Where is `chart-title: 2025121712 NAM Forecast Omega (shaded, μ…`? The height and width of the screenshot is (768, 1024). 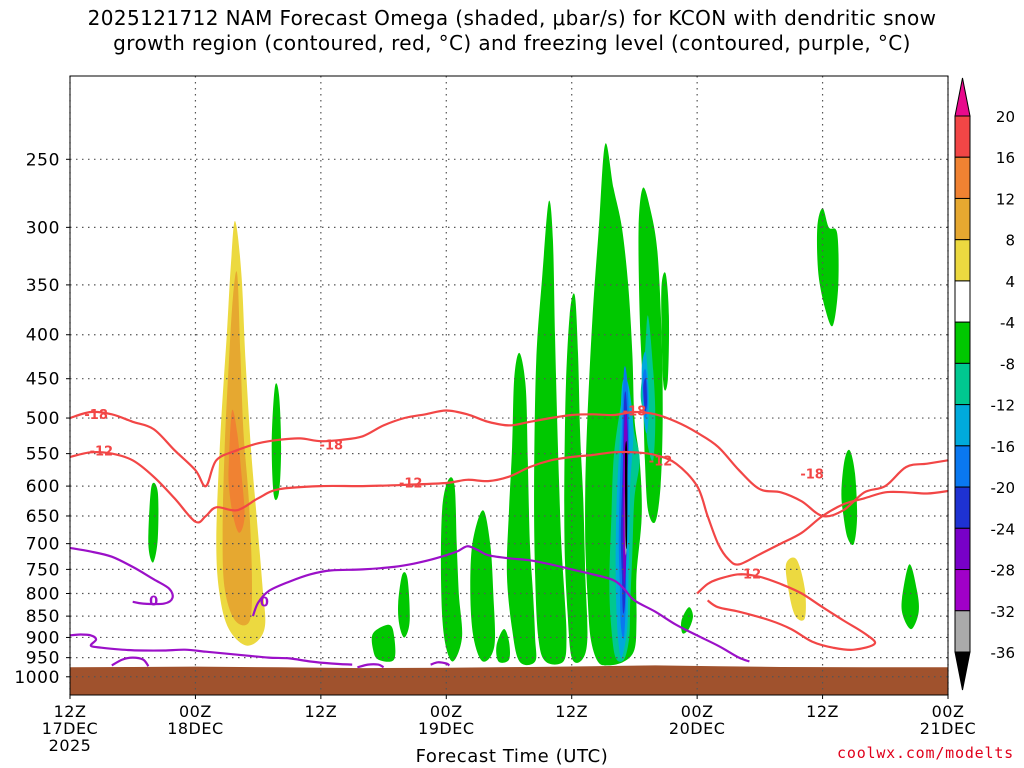 chart-title: 2025121712 NAM Forecast Omega (shaded, μ… is located at coordinates (512, 31).